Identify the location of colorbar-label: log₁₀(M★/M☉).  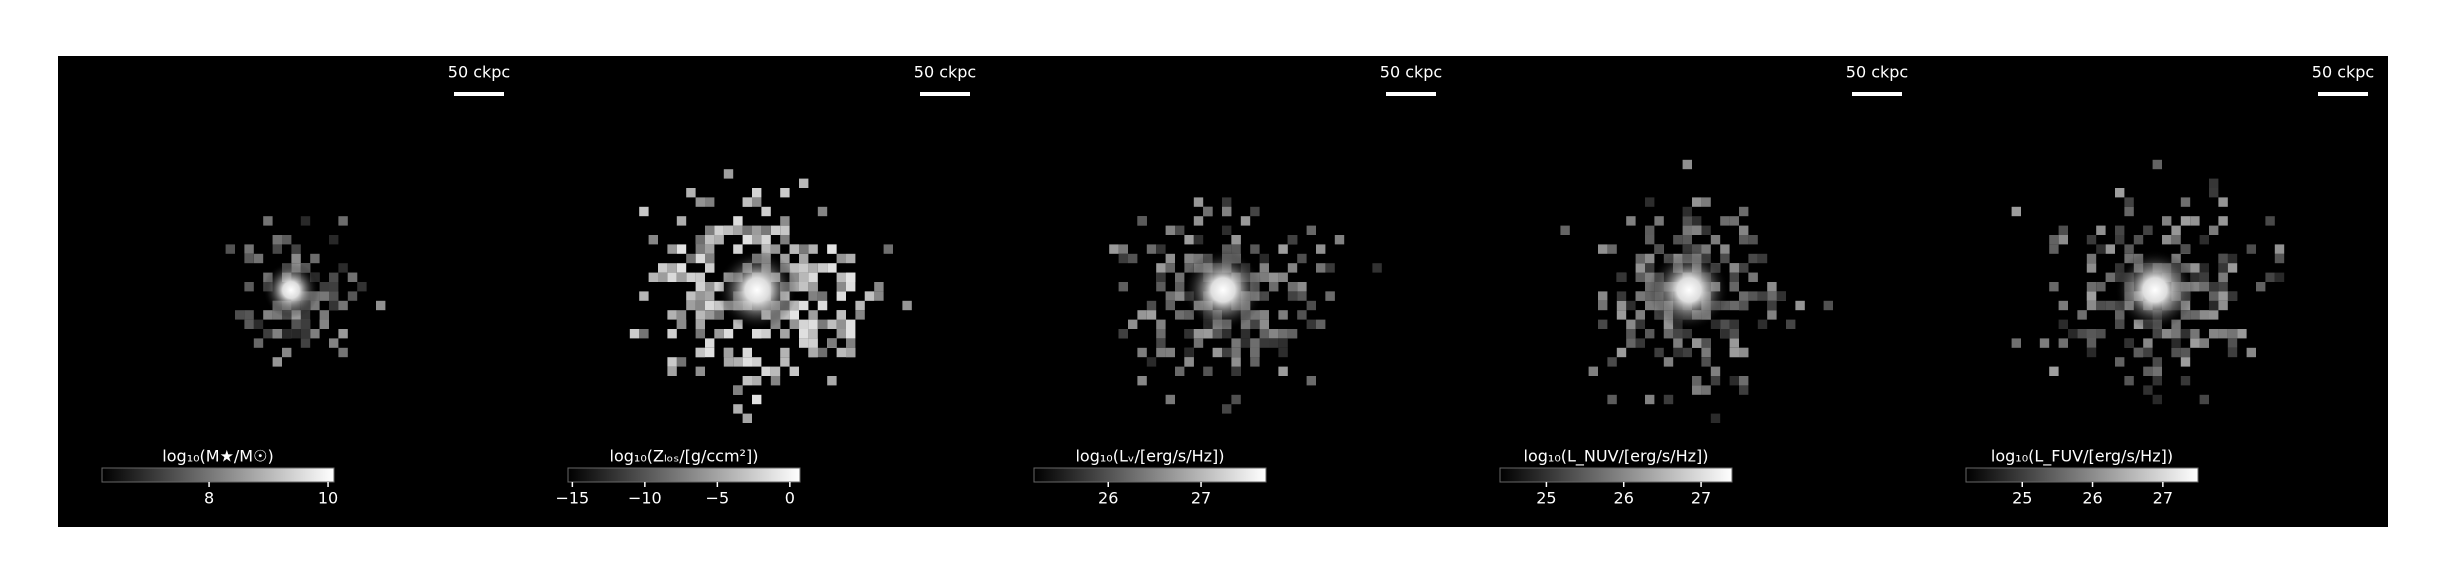
(217, 456).